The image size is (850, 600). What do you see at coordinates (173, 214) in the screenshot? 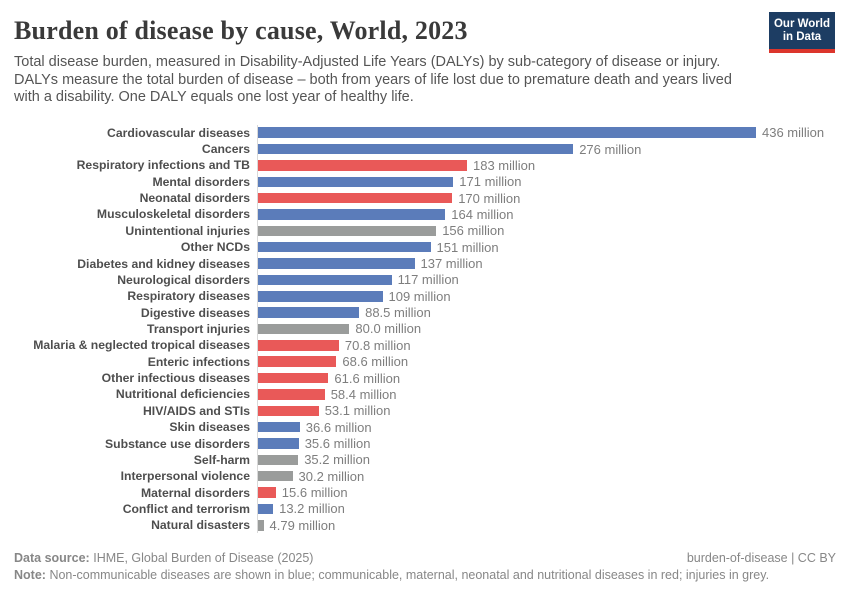
I see `category-label: Musculoskeletal disorders` at bounding box center [173, 214].